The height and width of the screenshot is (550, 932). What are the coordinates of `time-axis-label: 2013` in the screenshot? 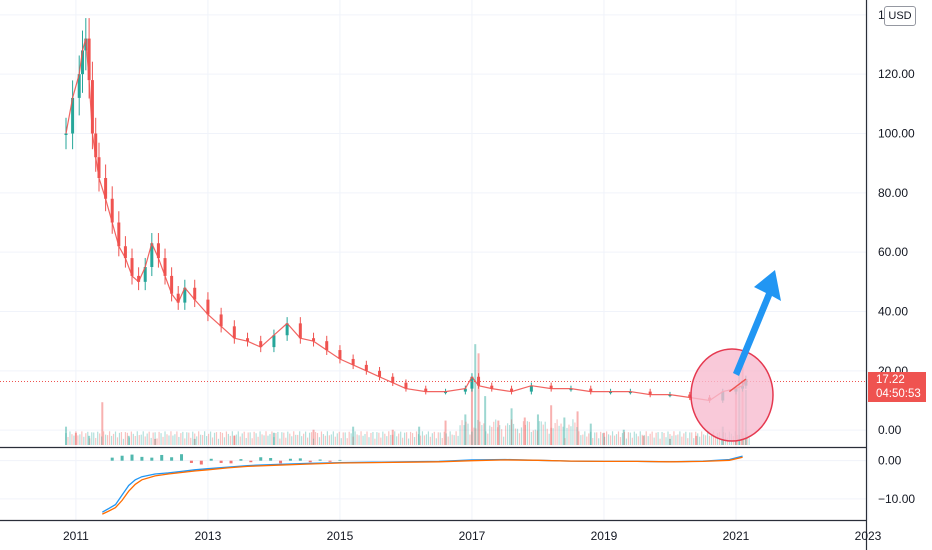 It's located at (208, 536).